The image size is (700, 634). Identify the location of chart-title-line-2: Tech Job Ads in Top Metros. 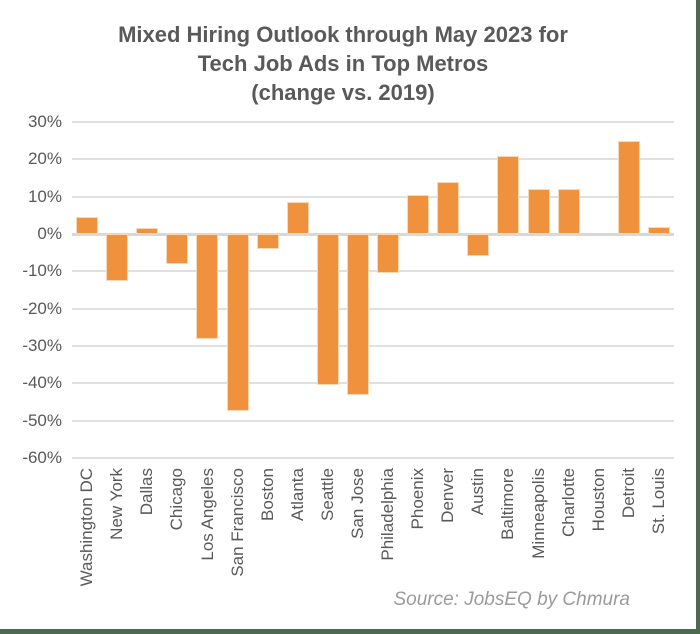
(343, 63).